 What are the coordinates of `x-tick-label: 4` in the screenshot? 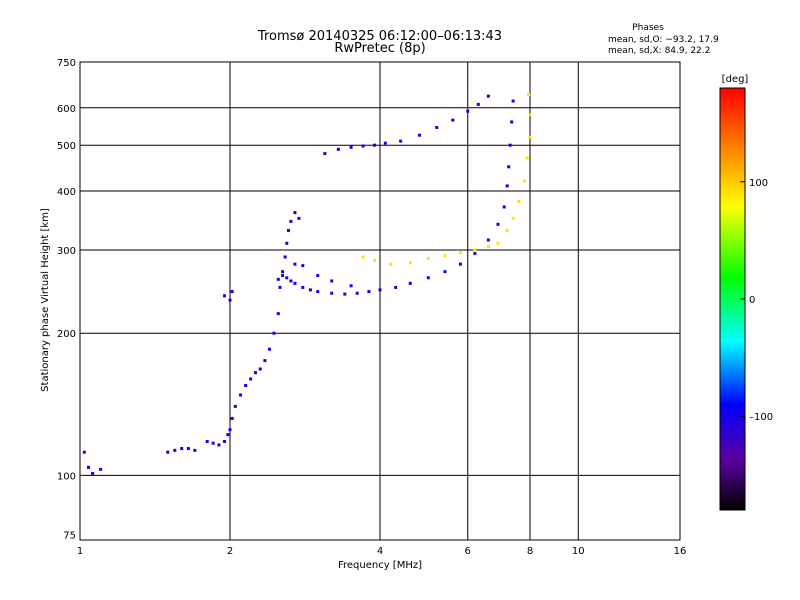 It's located at (380, 551).